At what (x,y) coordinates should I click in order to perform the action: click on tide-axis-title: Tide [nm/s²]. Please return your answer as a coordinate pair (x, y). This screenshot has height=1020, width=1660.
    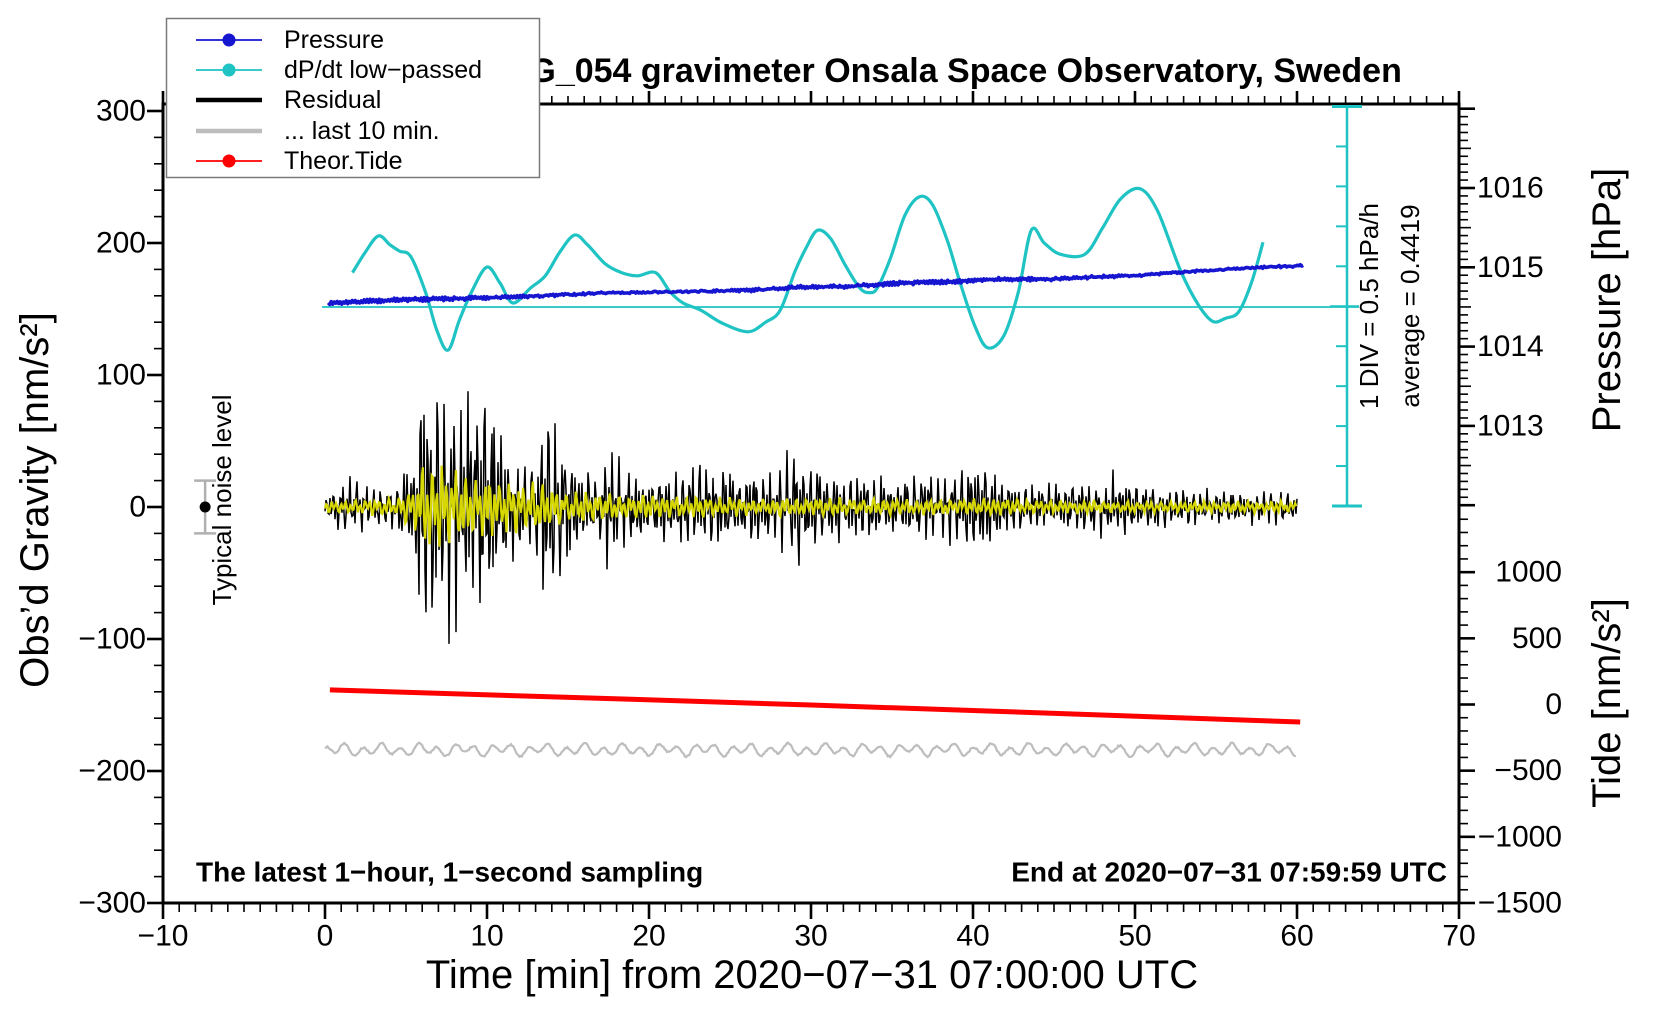
    Looking at the image, I should click on (1607, 703).